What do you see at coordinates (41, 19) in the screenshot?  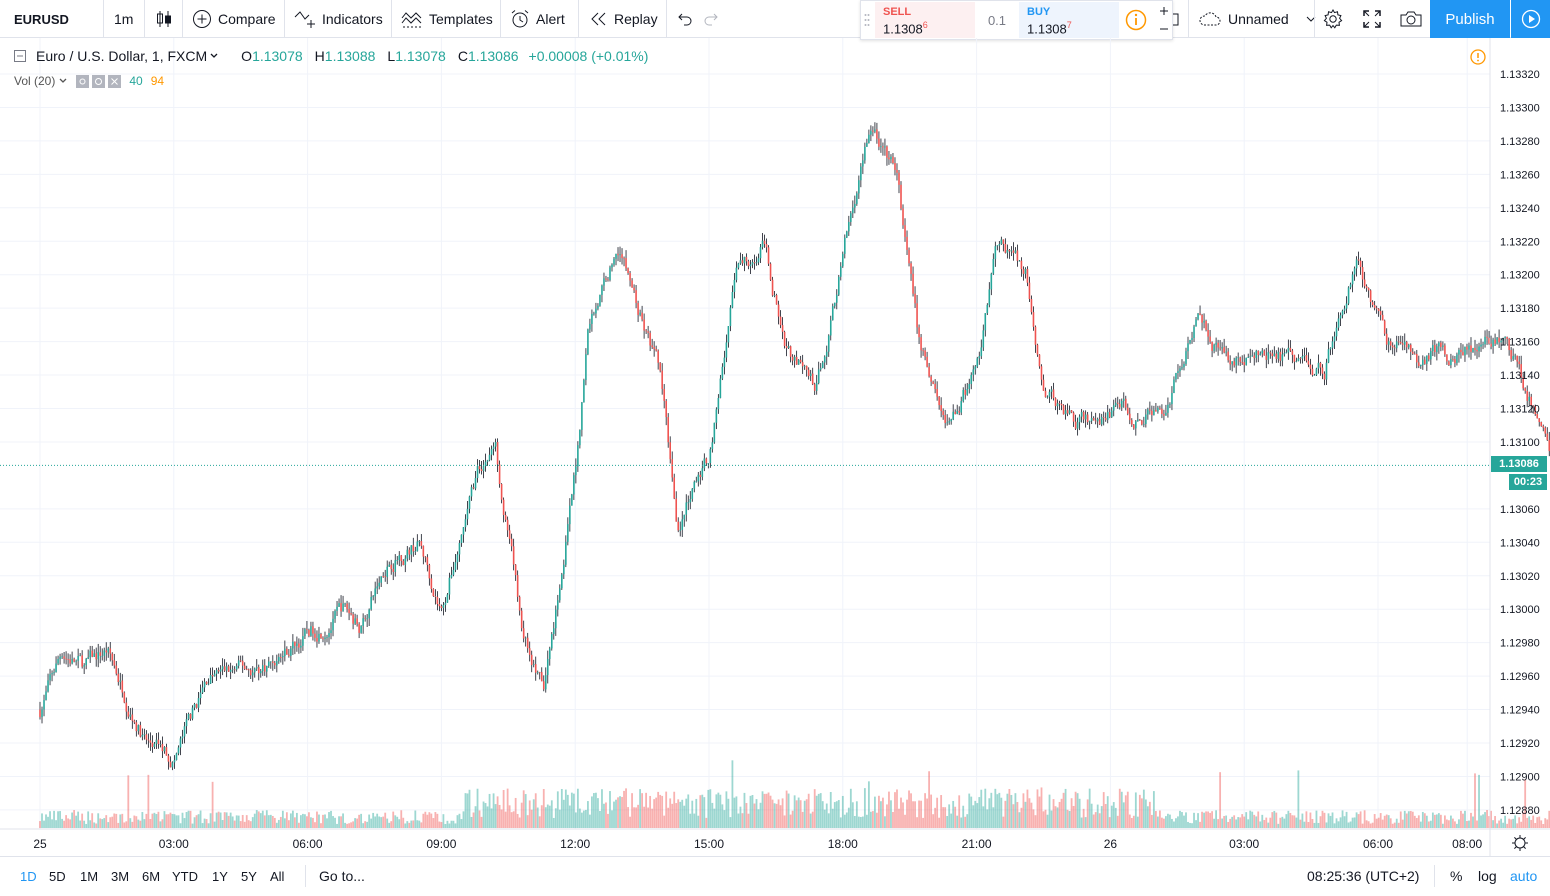 I see `symbol-search: EURUSD` at bounding box center [41, 19].